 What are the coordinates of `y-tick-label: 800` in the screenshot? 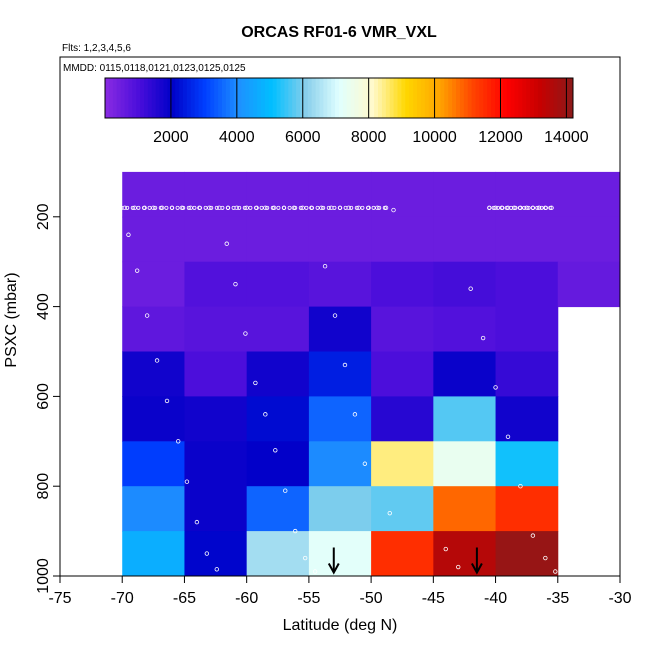 It's located at (43, 486).